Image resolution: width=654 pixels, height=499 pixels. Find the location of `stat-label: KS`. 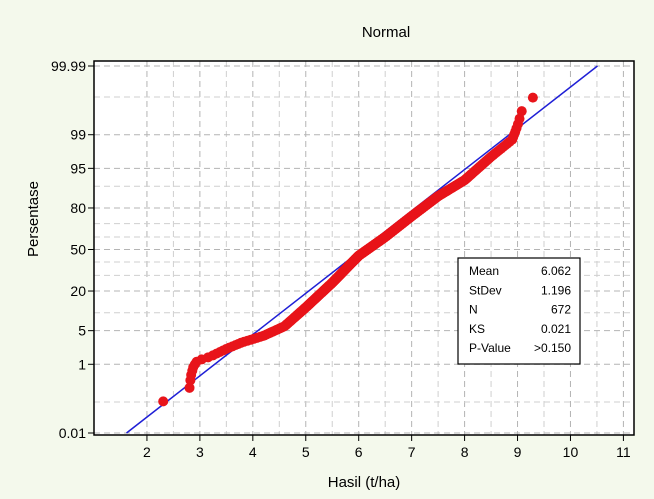

stat-label: KS is located at coordinates (477, 329).